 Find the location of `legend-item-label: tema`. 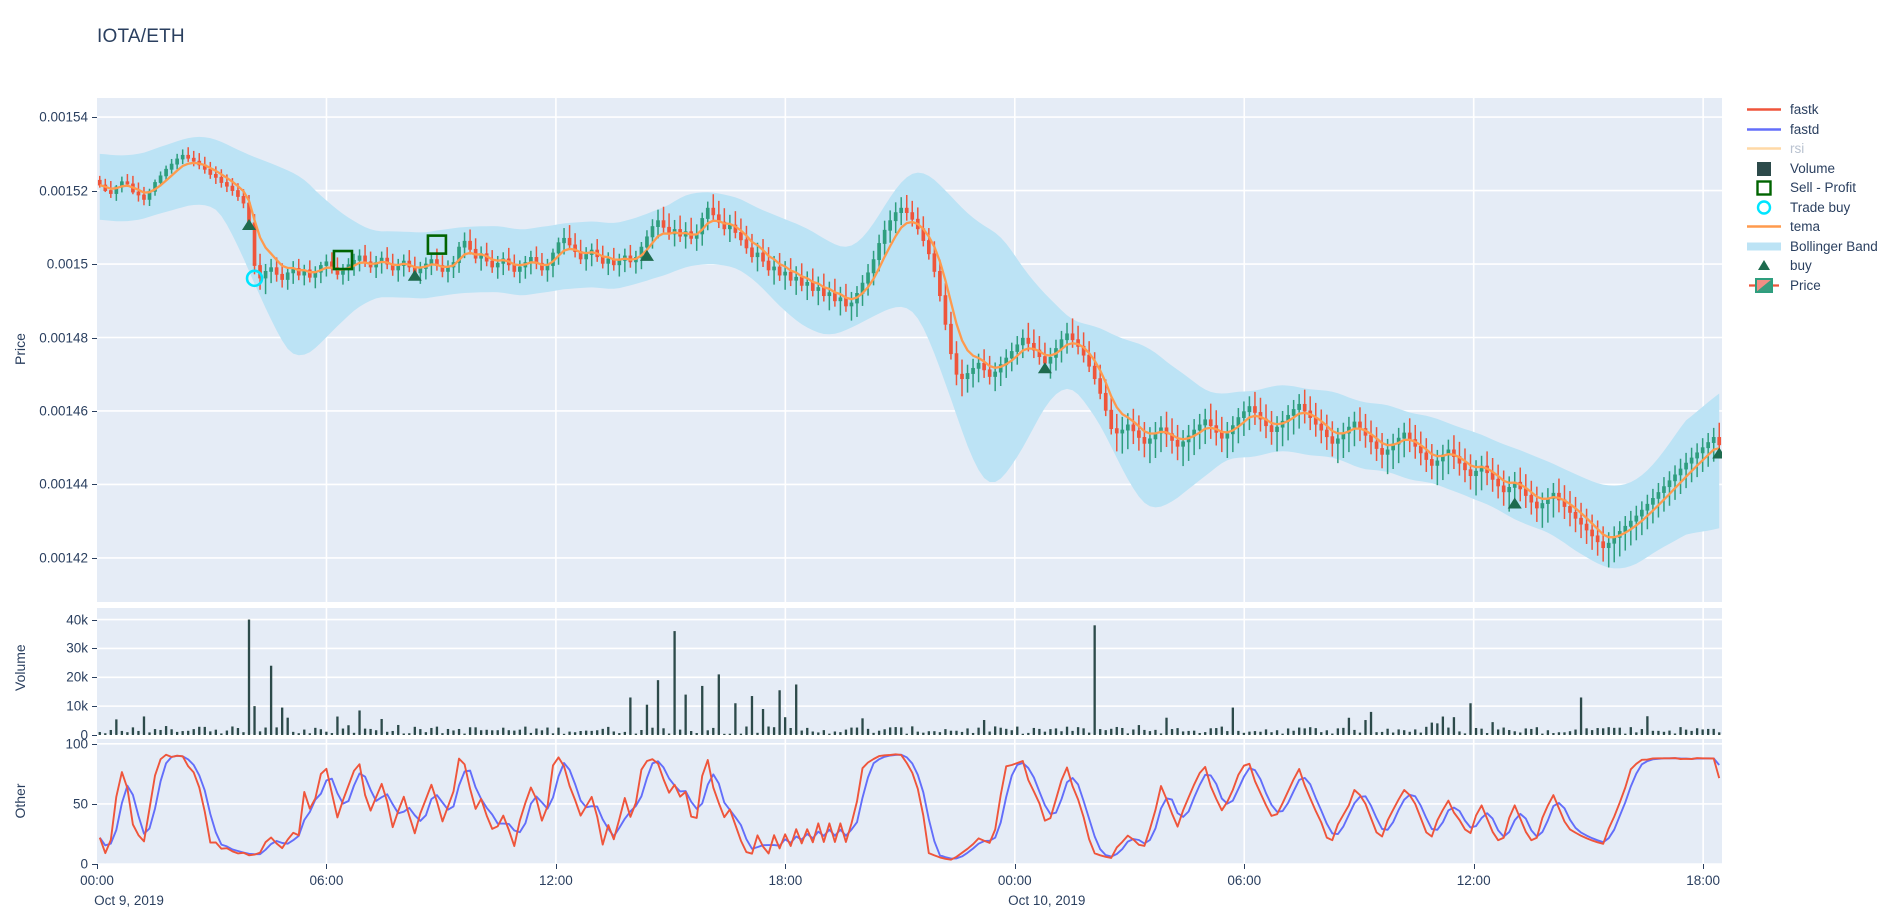

legend-item-label: tema is located at coordinates (1805, 227).